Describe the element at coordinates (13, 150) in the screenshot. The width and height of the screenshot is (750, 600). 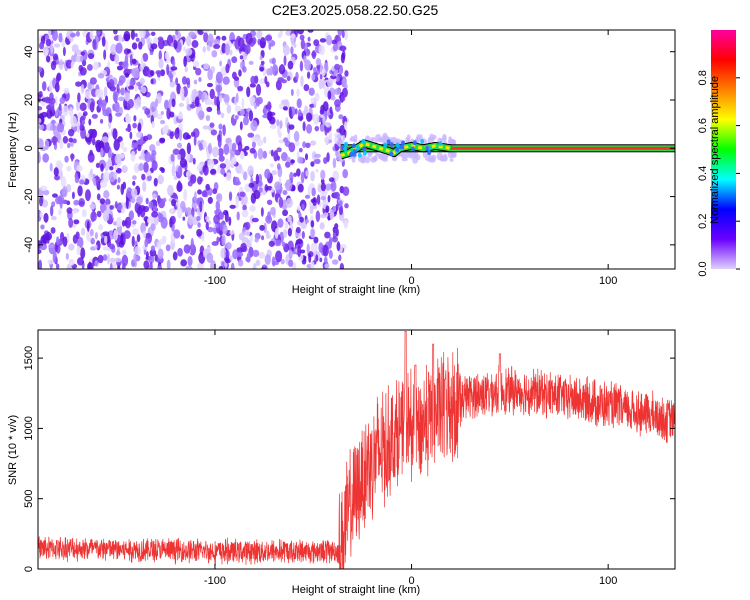
I see `spectrogram-ylabel: Frequency (Hz)` at that location.